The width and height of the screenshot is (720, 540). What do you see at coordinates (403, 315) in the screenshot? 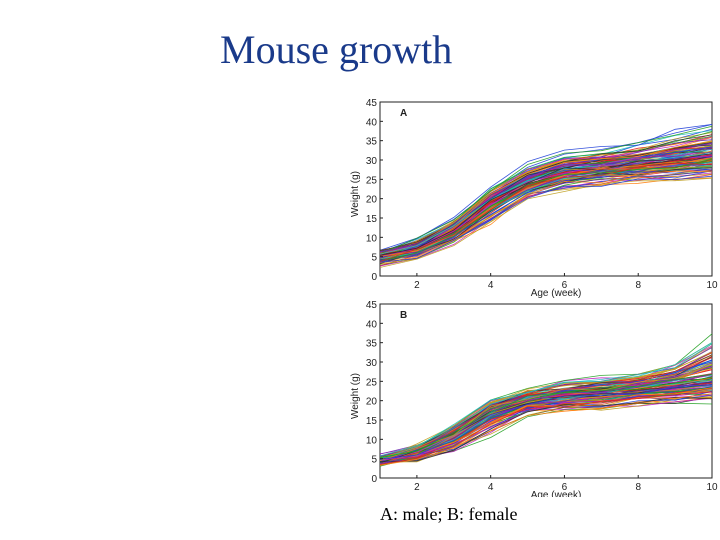
I see `panel-label: B` at bounding box center [403, 315].